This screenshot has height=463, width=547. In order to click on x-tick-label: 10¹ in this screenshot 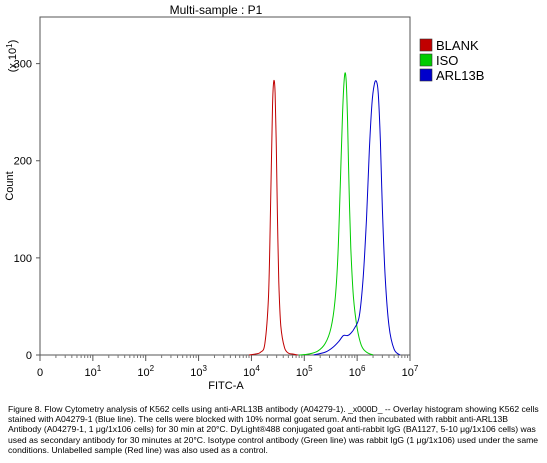, I will do `click(93, 371)`.